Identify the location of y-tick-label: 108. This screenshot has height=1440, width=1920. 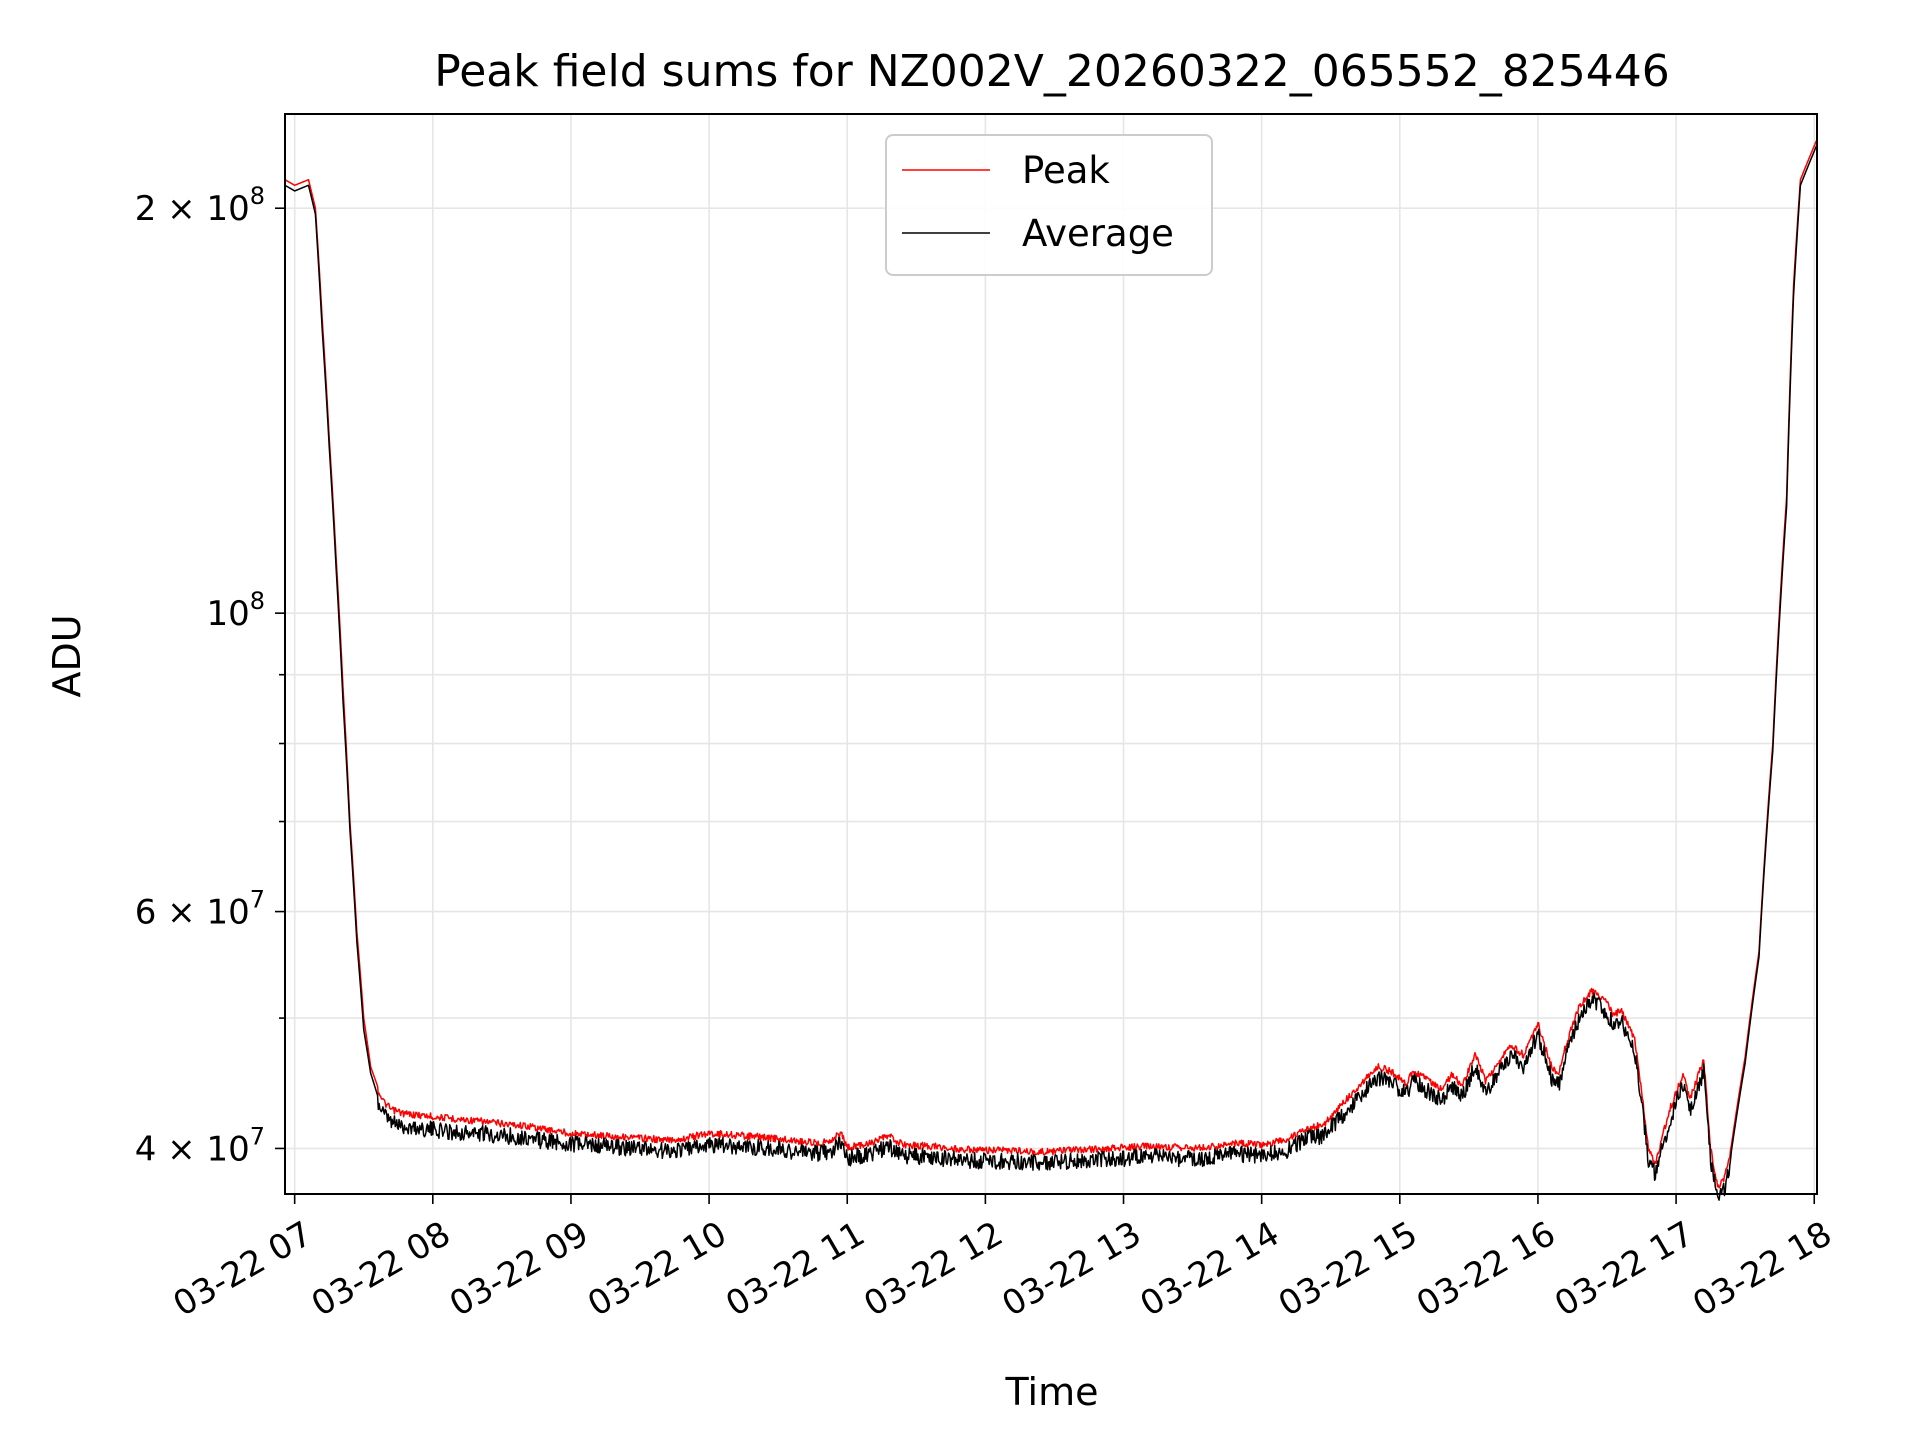
(235, 610).